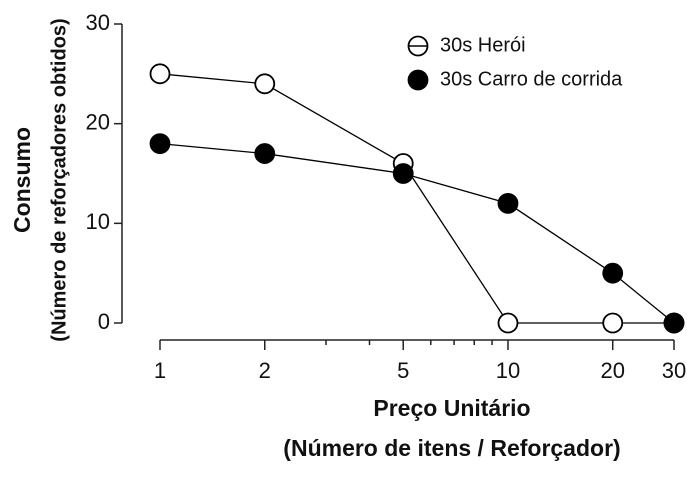  I want to click on y-tick-label: 20, so click(98, 121).